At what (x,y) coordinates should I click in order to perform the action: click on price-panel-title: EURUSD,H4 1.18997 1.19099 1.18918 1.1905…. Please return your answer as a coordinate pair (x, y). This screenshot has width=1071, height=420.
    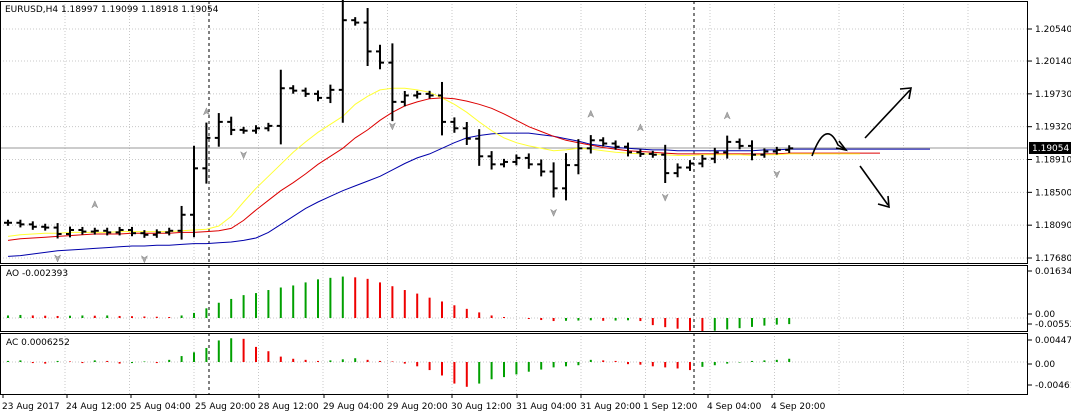
    Looking at the image, I should click on (112, 10).